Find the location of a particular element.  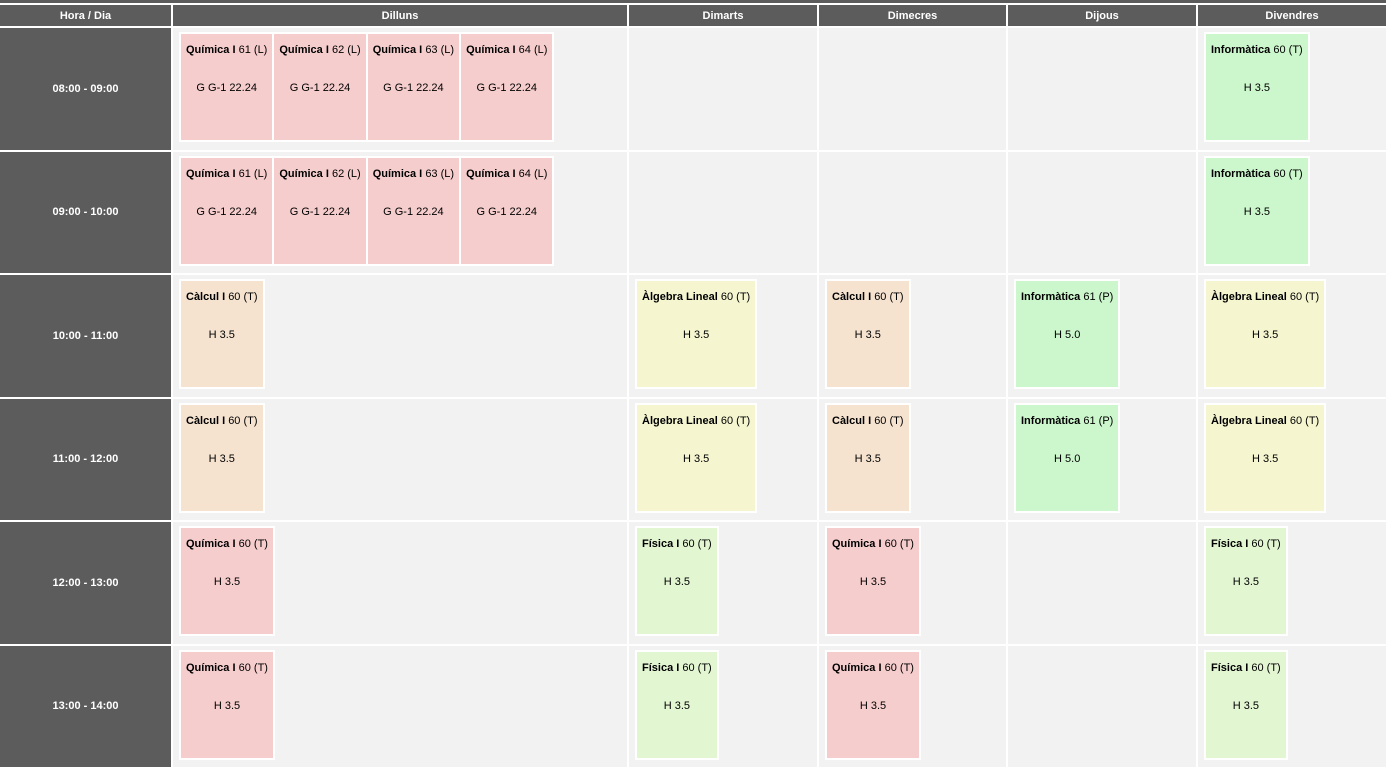

schedule-cell: Física I 60 (T) H 3.5 is located at coordinates (723, 706).